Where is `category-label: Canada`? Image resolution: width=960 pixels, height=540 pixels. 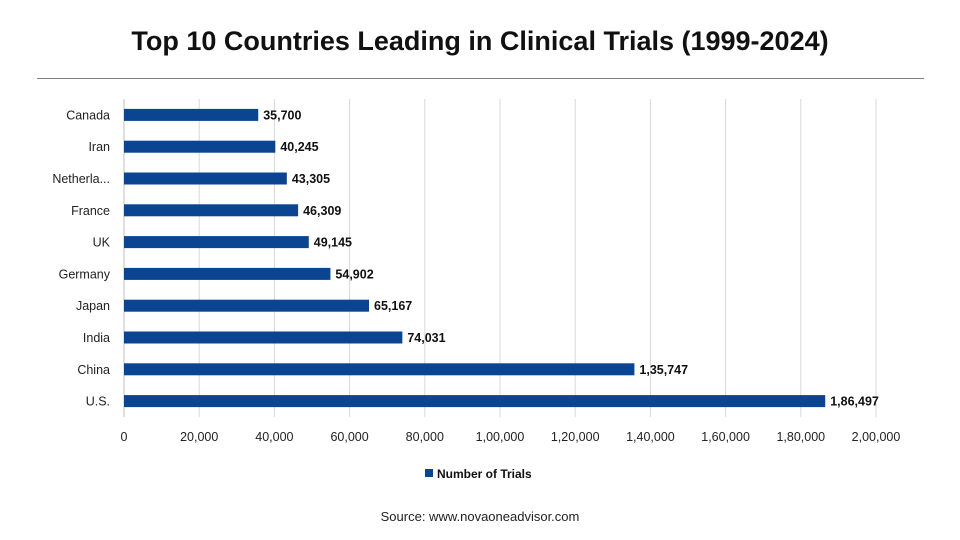 category-label: Canada is located at coordinates (88, 115).